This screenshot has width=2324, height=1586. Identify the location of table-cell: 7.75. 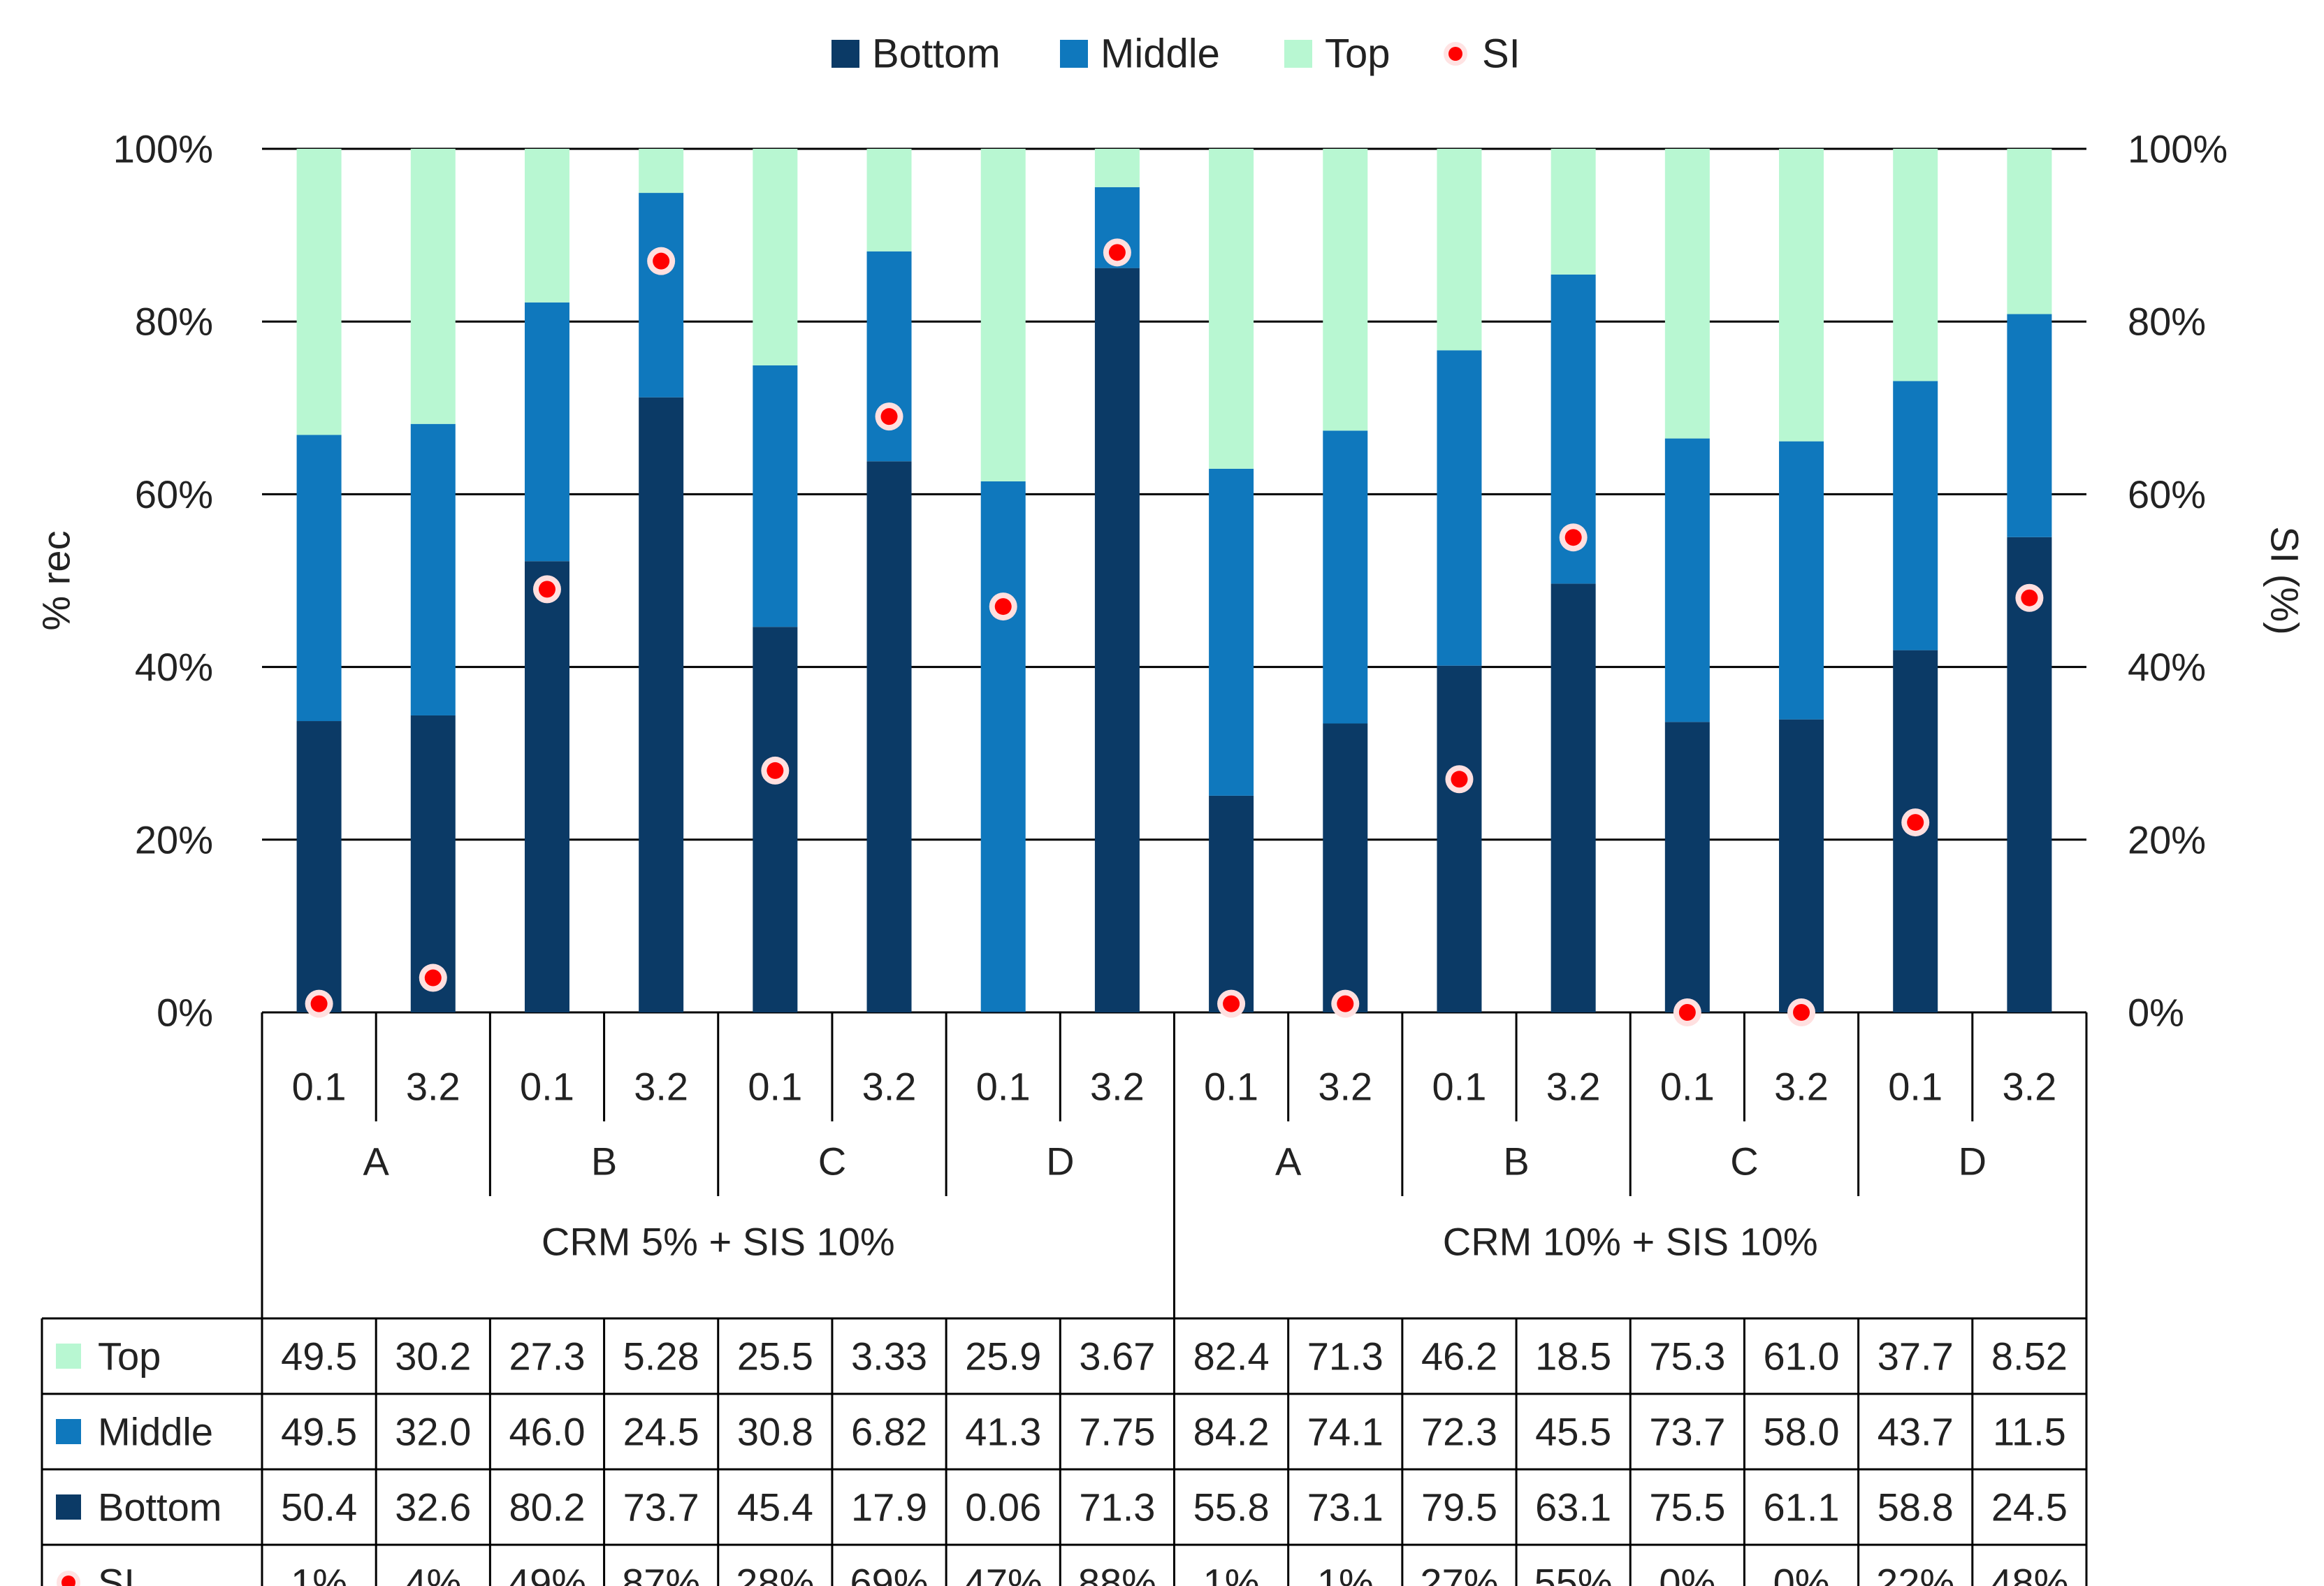
(1117, 1432).